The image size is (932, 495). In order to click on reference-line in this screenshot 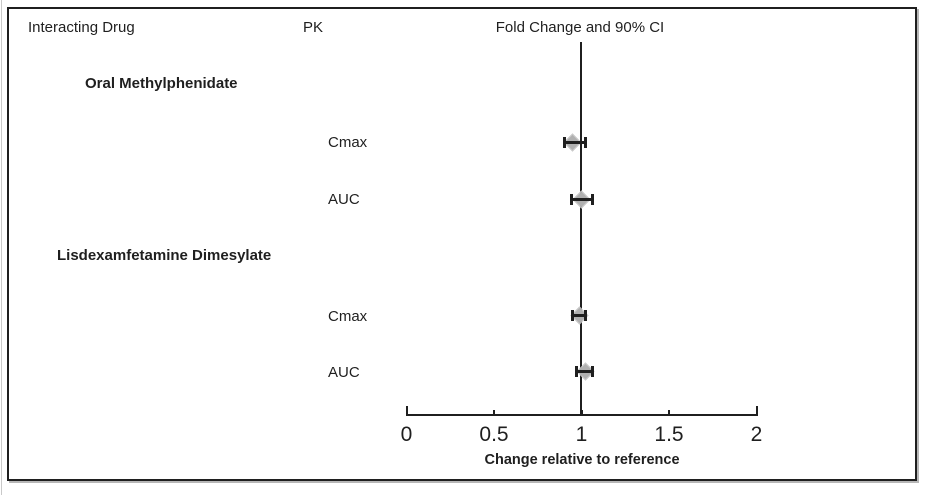, I will do `click(581, 229)`.